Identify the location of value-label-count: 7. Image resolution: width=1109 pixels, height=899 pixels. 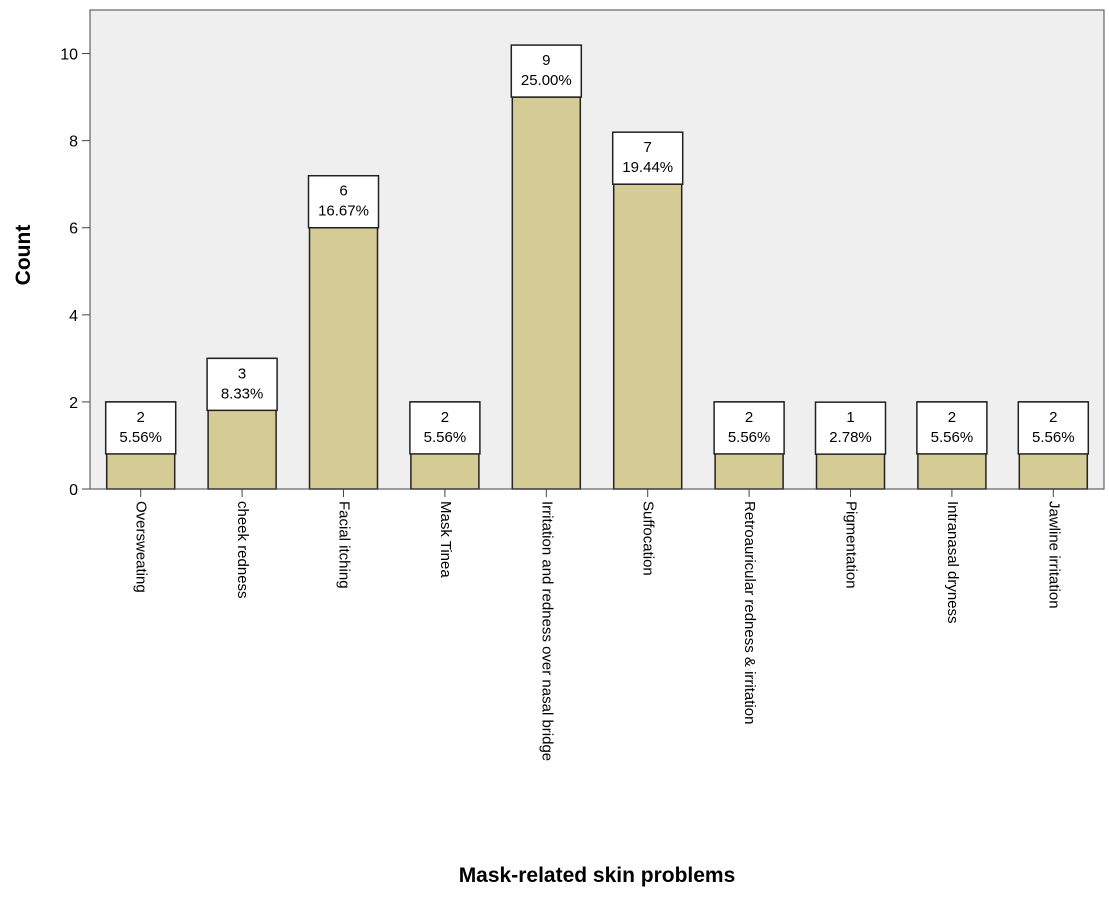
(648, 147).